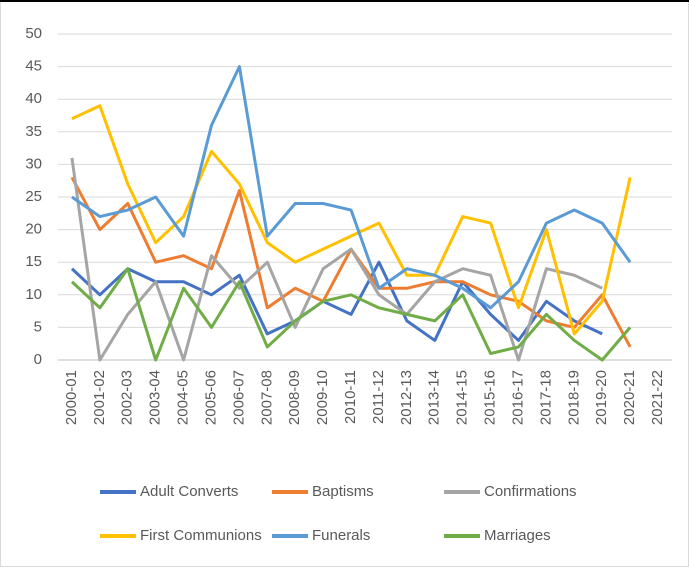 The height and width of the screenshot is (567, 689). I want to click on x-tick-label: 2016-17, so click(517, 397).